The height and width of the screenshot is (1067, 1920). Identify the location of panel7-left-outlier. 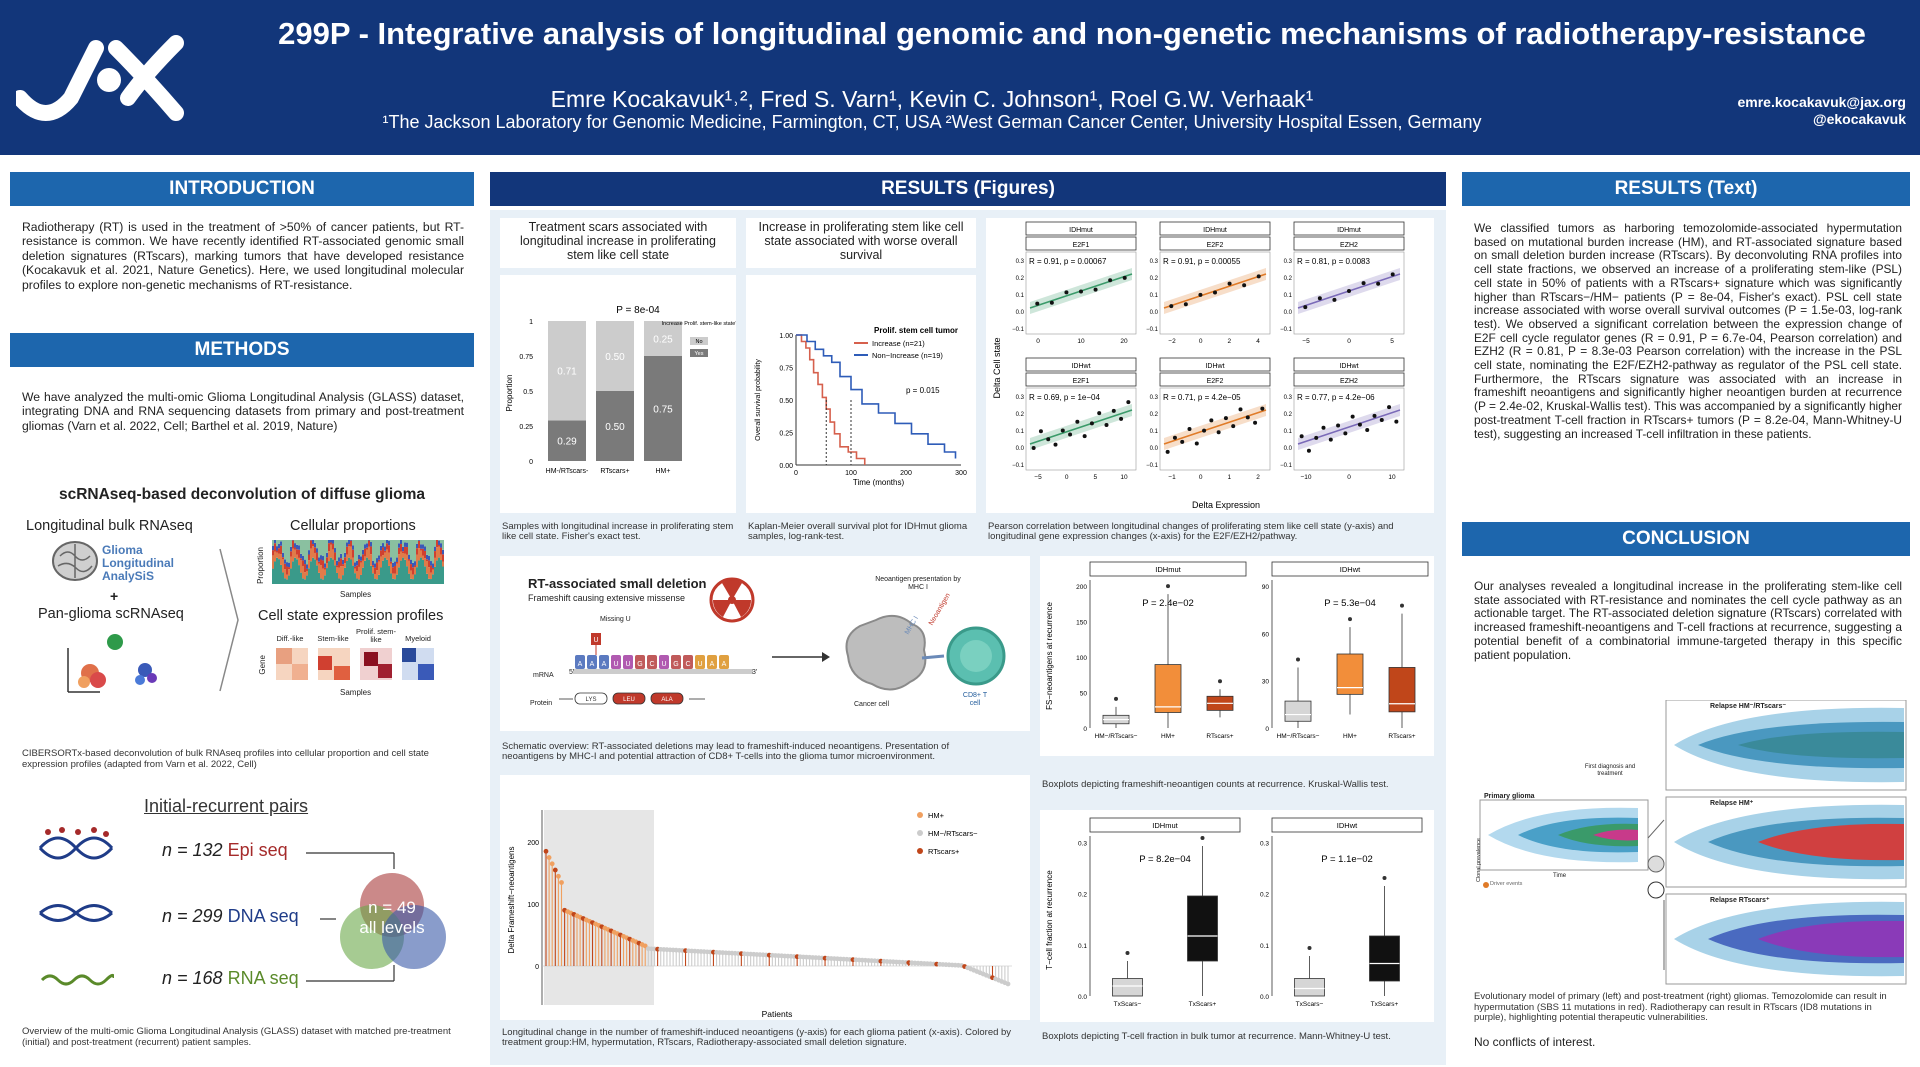
(1127, 953).